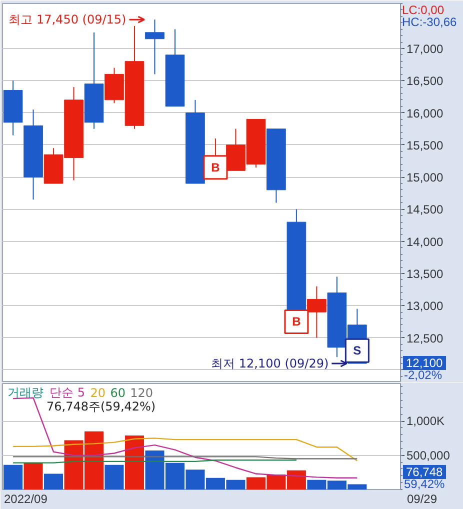 This screenshot has width=463, height=509. I want to click on y-tick-label: 13,000, so click(425, 306).